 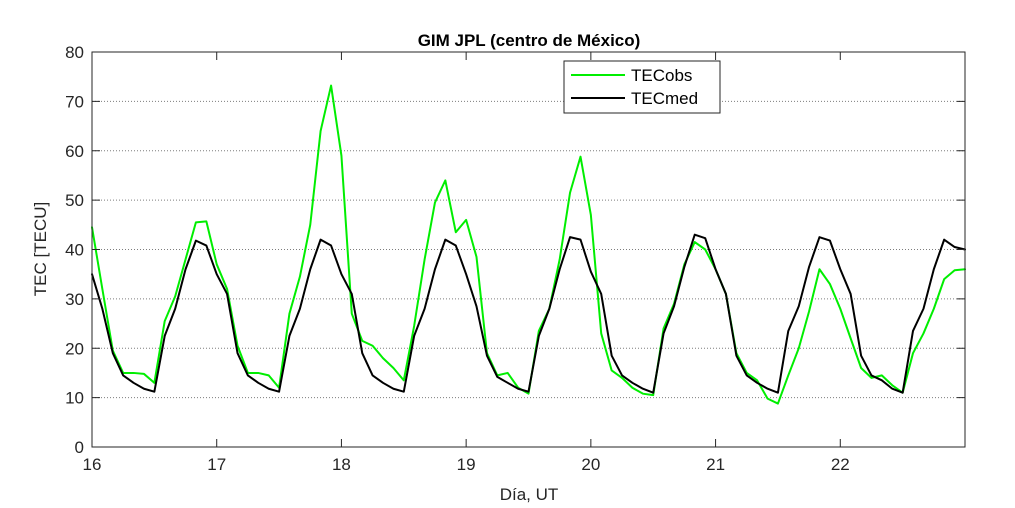 I want to click on y-tick-label: 40, so click(x=74, y=250).